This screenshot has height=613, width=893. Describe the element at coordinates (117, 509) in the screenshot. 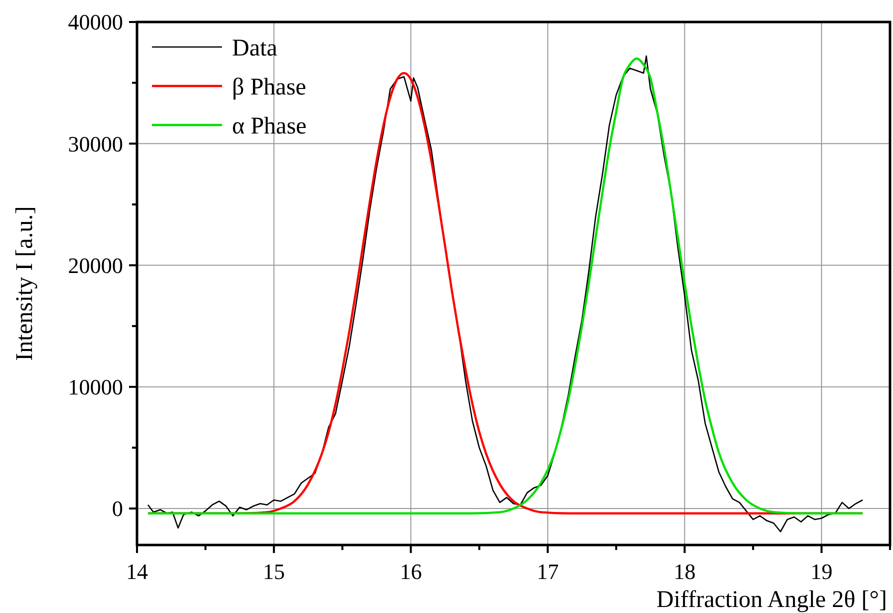

I see `y-tick-label: 0` at that location.